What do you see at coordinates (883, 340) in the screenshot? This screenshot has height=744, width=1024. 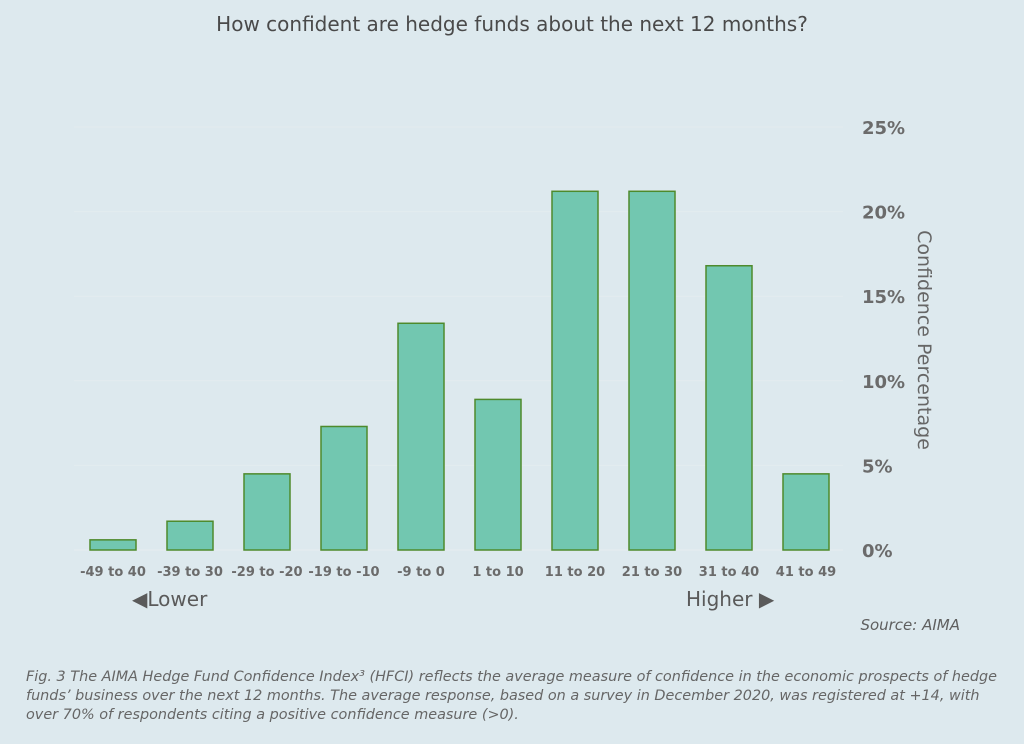 I see `y-axis-ticks: 0% 5% 10% 15% 20% 25%` at bounding box center [883, 340].